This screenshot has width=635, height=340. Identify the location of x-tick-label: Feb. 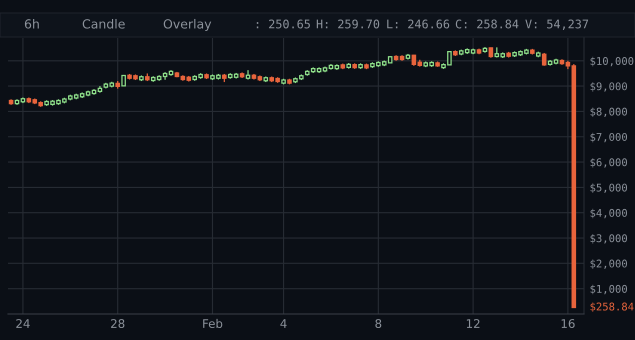
(212, 323).